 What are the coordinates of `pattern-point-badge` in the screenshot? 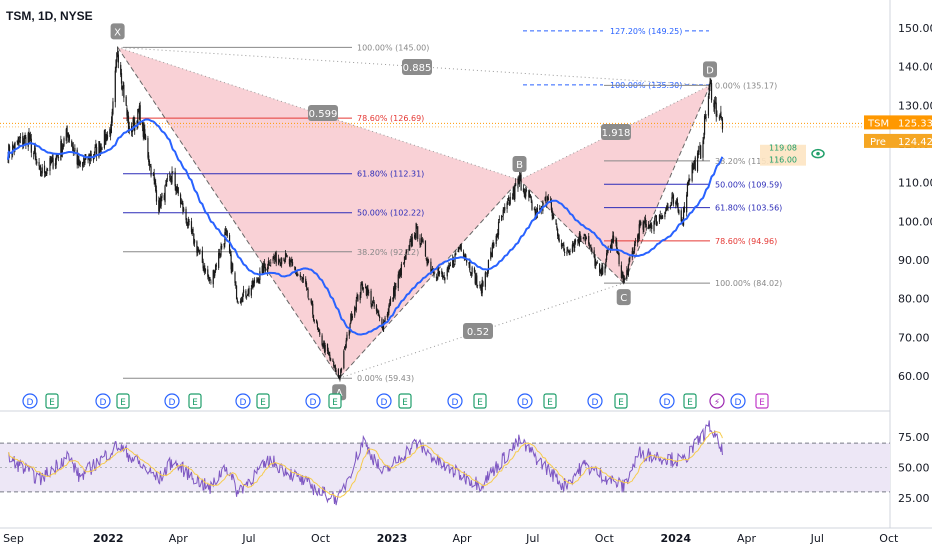 It's located at (710, 69).